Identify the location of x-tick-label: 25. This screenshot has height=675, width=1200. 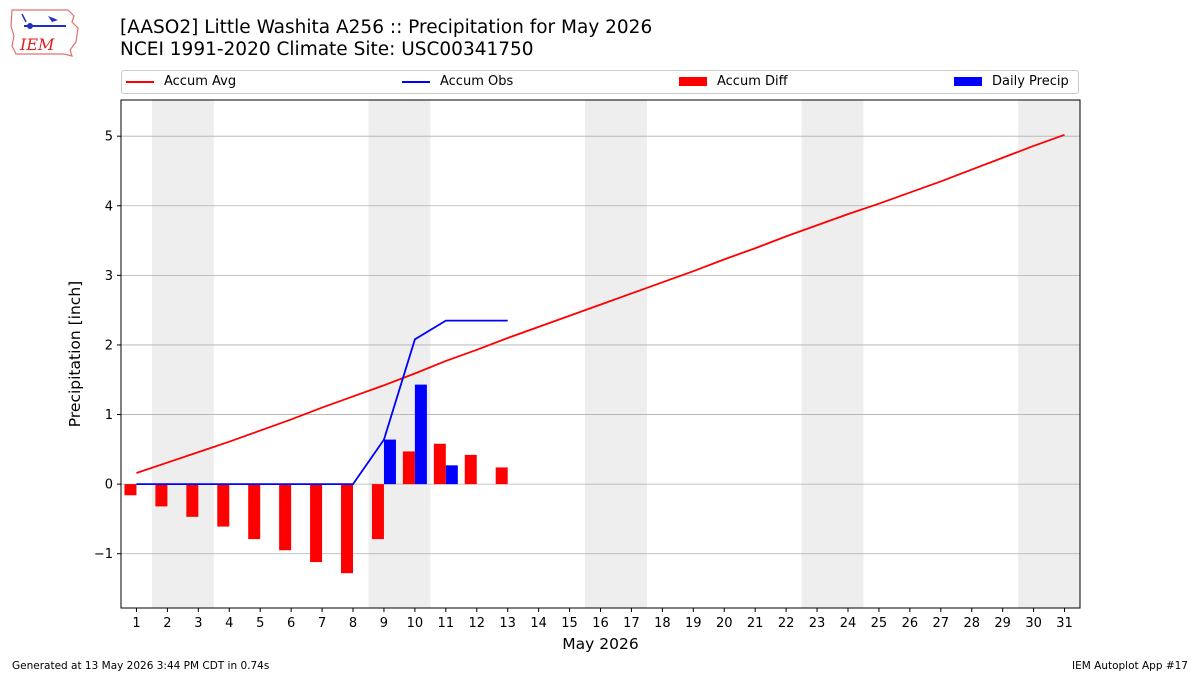
(879, 623).